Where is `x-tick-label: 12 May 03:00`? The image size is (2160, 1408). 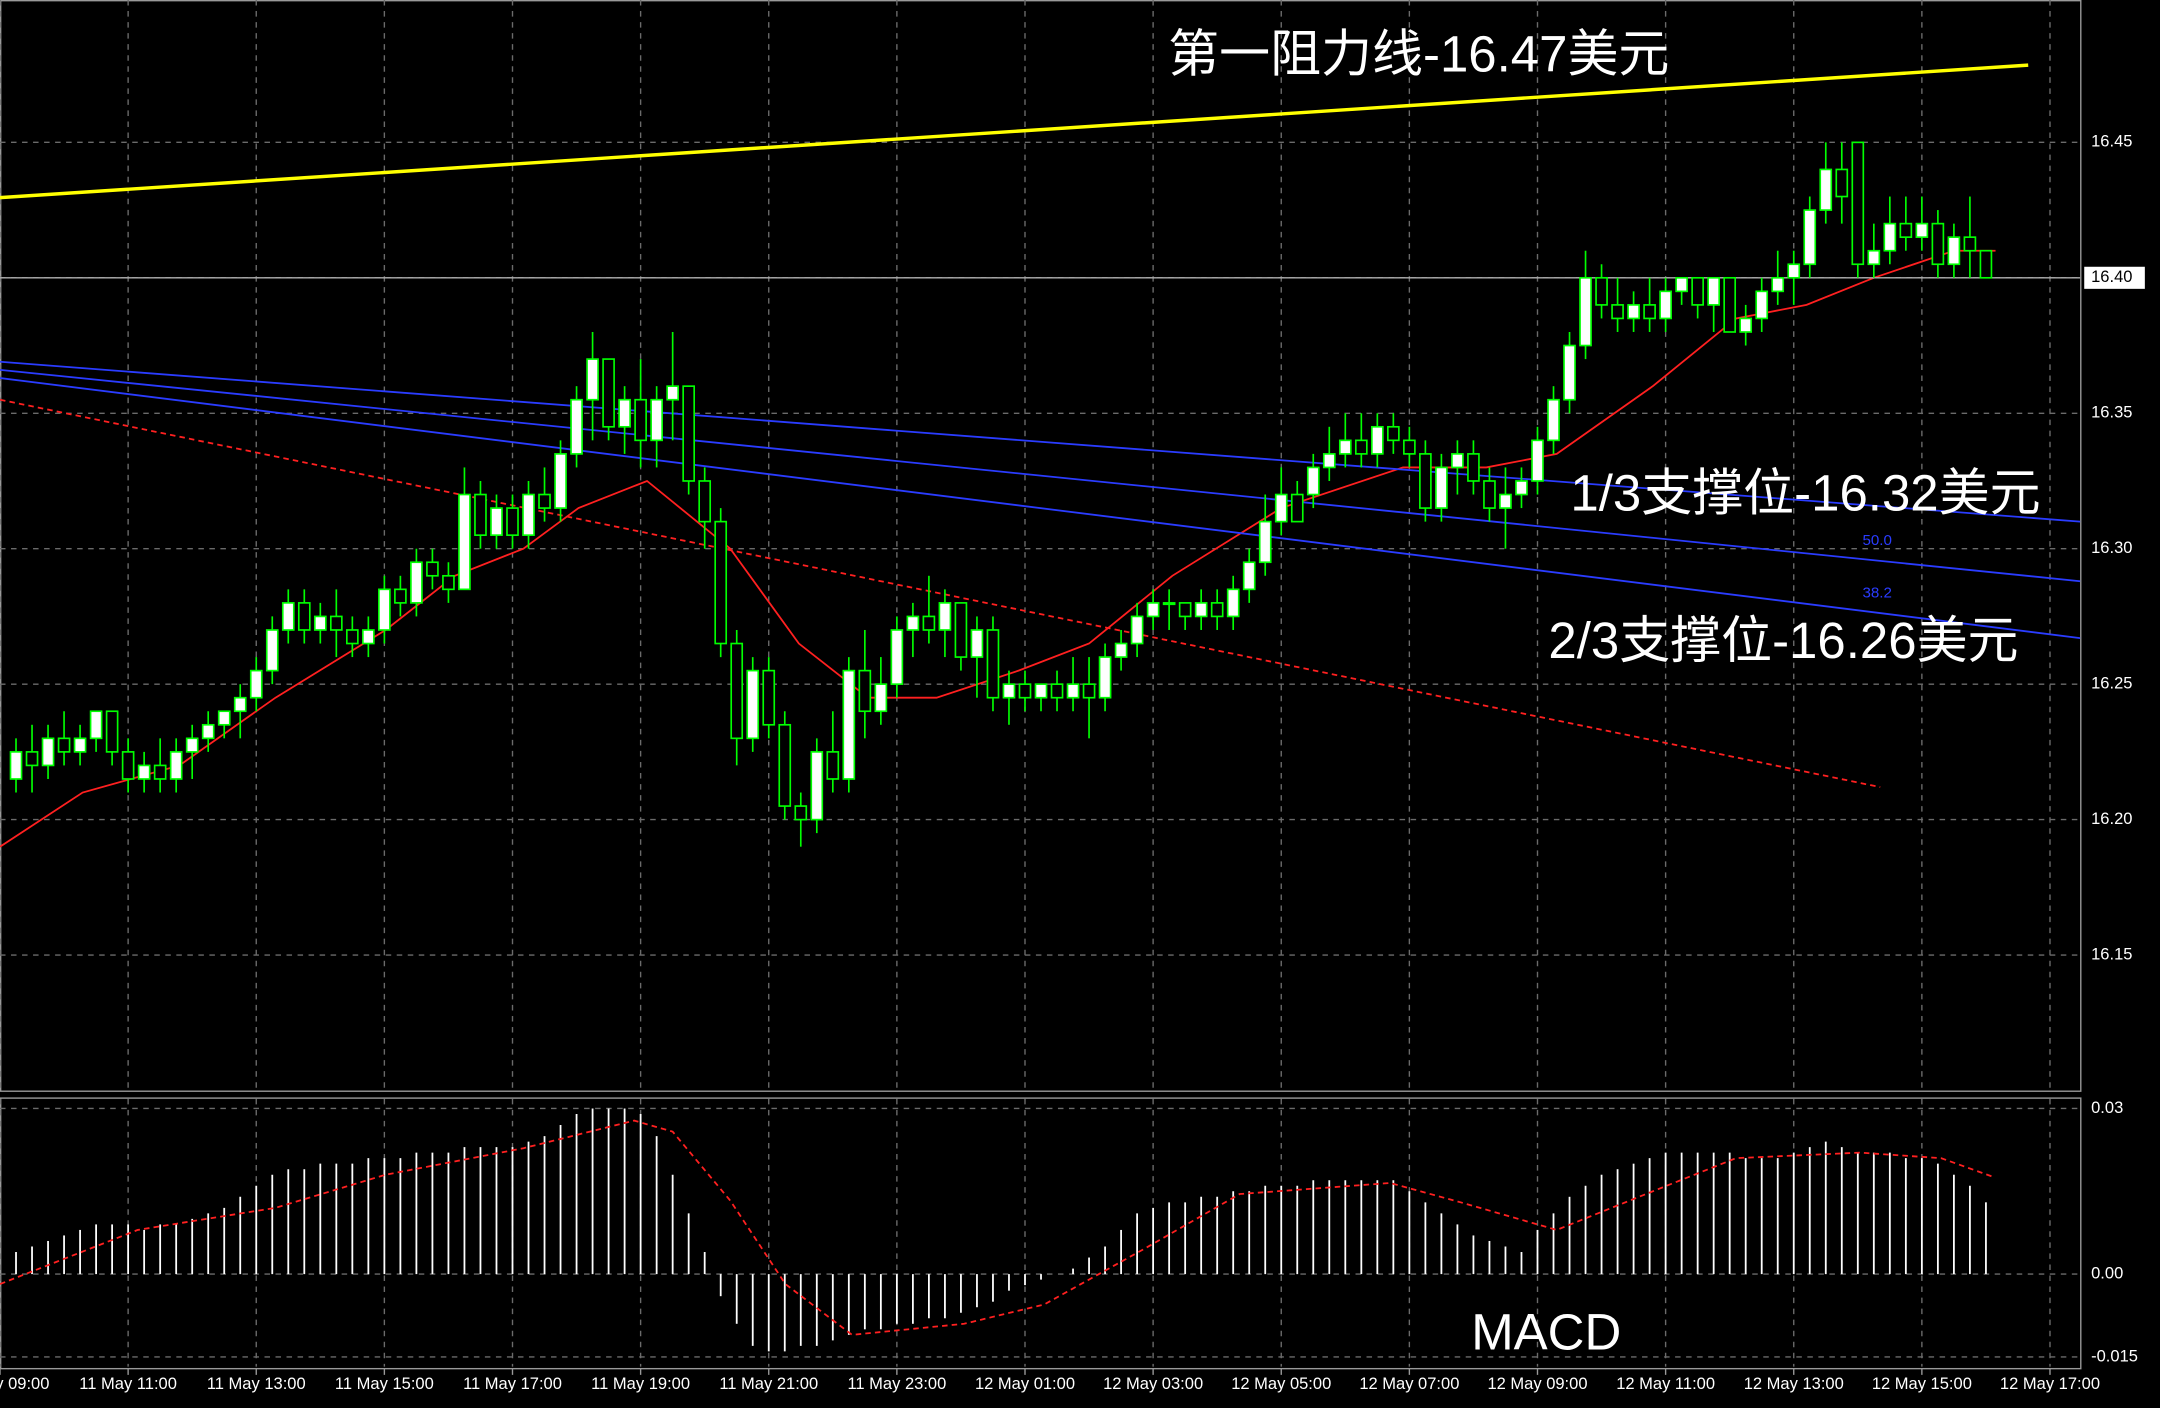
x-tick-label: 12 May 03:00 is located at coordinates (1153, 1383).